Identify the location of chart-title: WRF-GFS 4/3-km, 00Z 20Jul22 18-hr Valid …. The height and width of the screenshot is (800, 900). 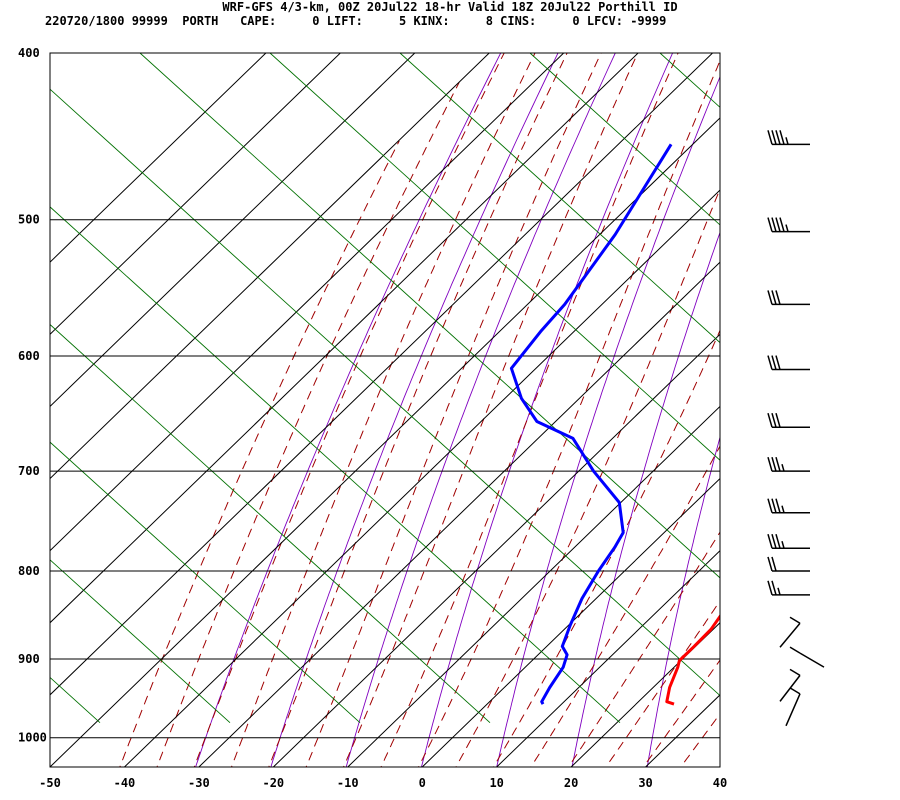
(450, 7).